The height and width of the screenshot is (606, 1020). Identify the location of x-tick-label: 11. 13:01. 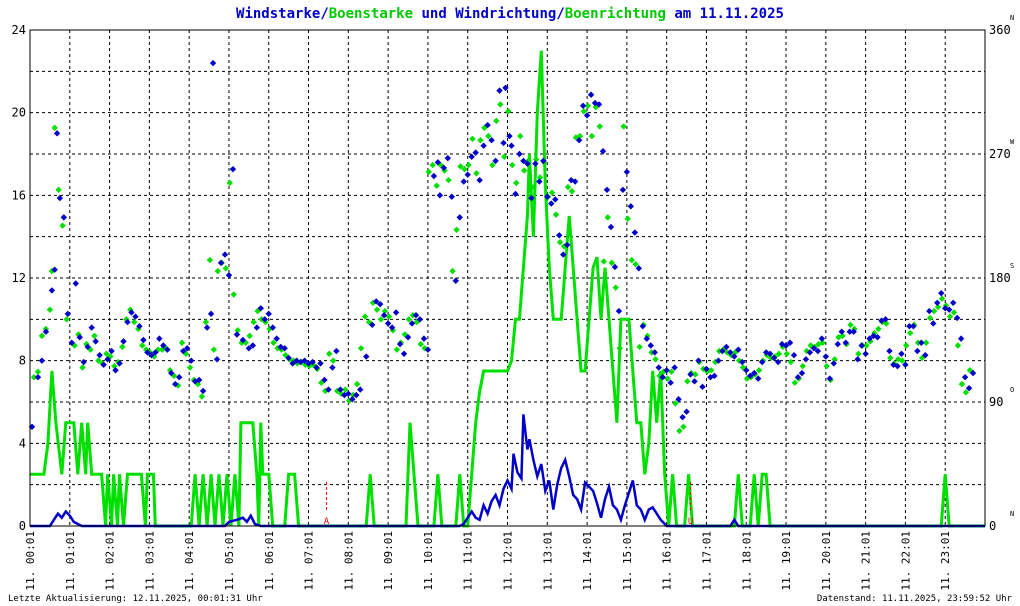
(547, 561).